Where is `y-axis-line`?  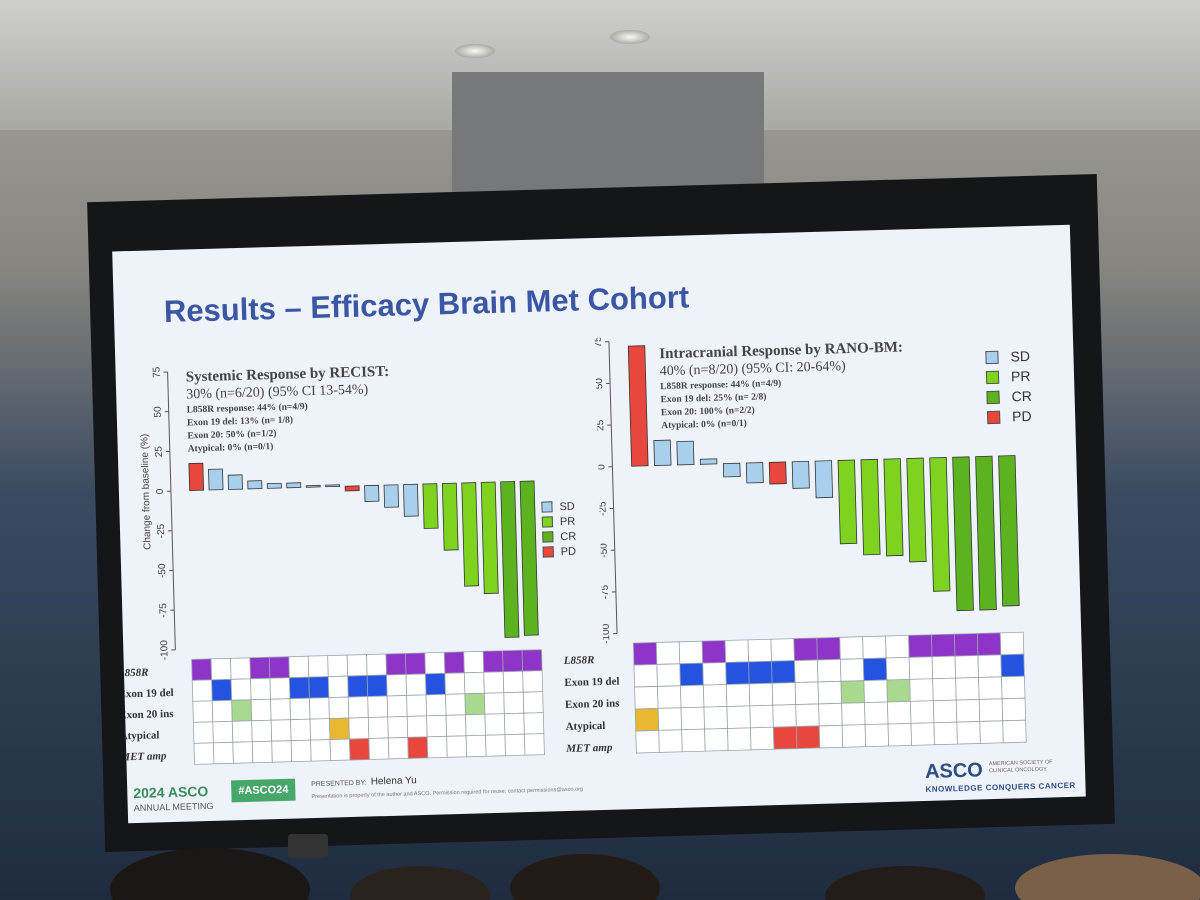 y-axis-line is located at coordinates (171, 510).